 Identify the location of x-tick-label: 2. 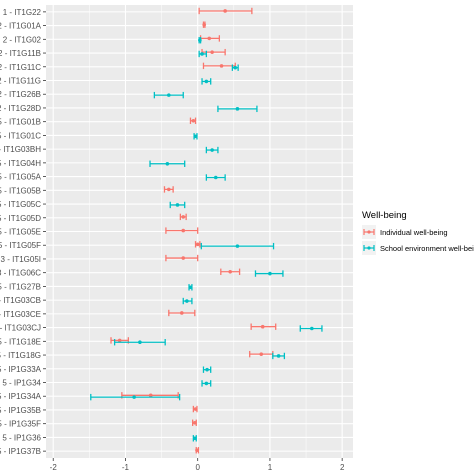
(342, 467).